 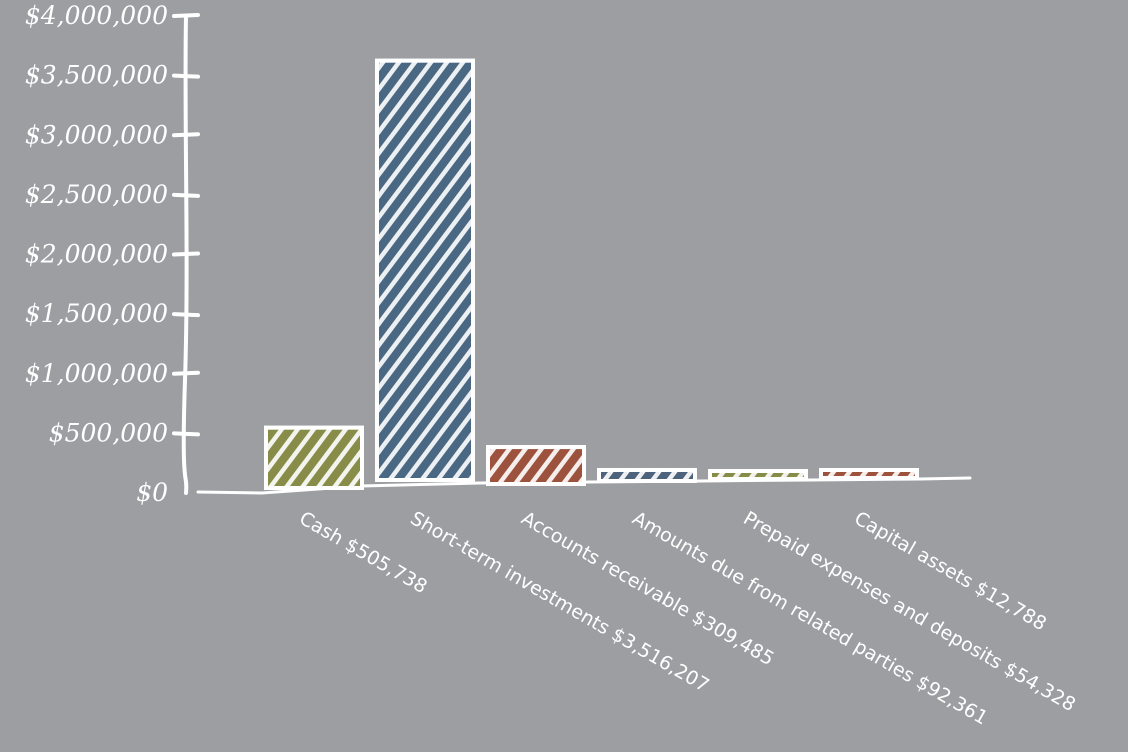 I want to click on y-axis, so click(x=186, y=254).